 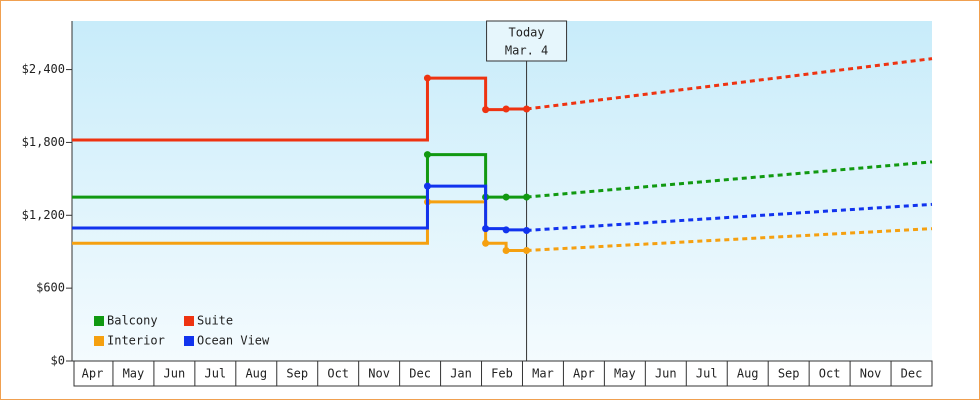 I want to click on y-tick-label: $2,400, so click(x=43, y=69).